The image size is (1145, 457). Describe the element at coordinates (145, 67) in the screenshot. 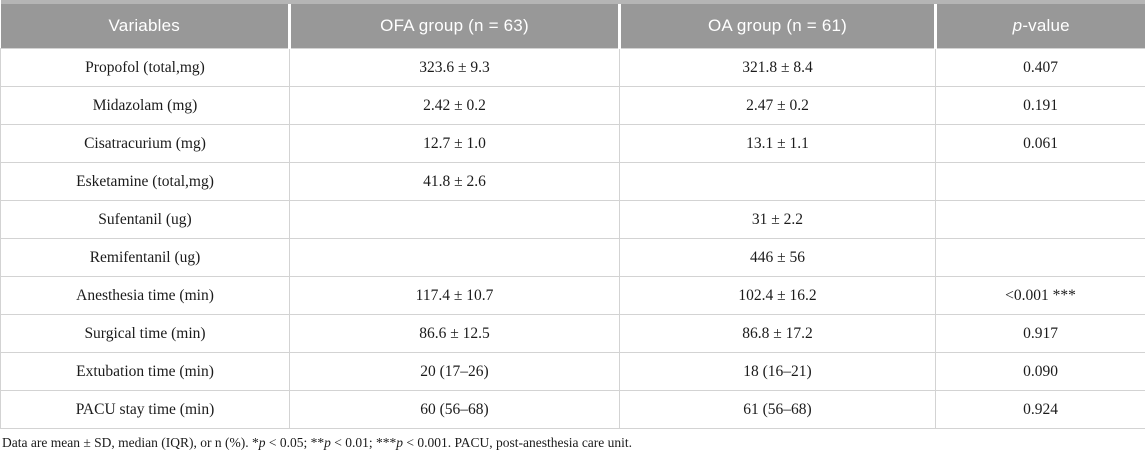

I see `variable-cell: Propofol (total,mg)` at that location.